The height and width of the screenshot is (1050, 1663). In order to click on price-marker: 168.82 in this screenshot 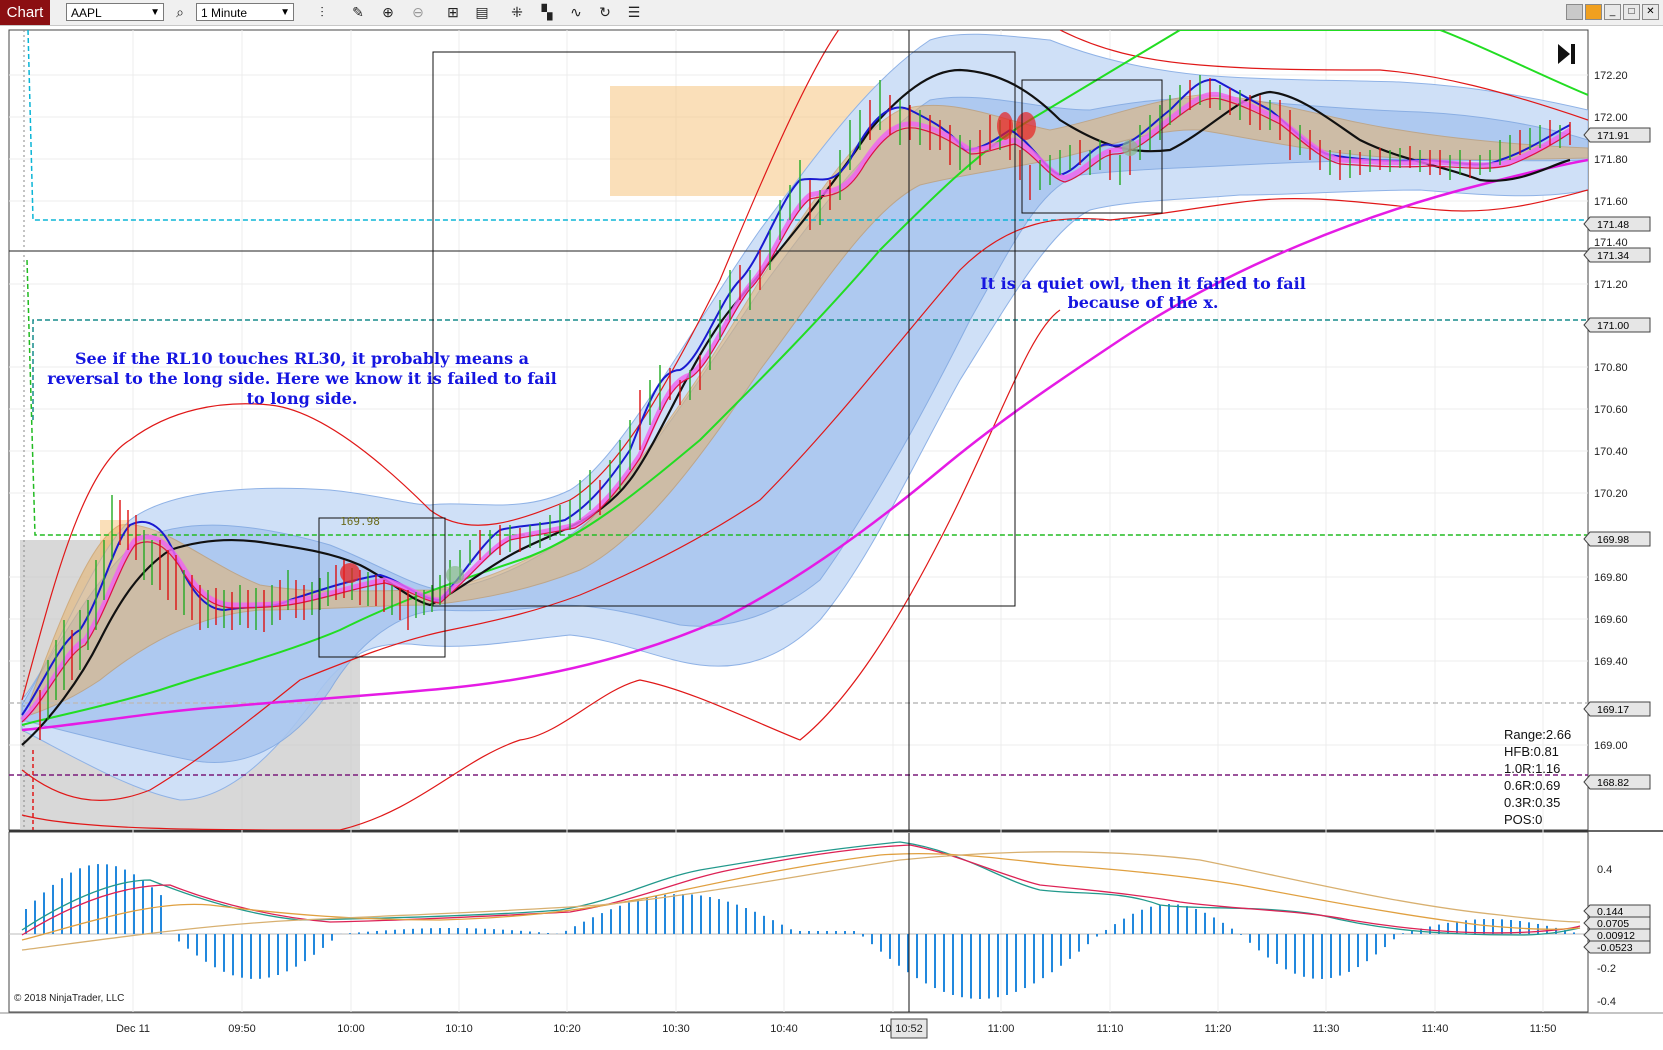, I will do `click(1617, 782)`.